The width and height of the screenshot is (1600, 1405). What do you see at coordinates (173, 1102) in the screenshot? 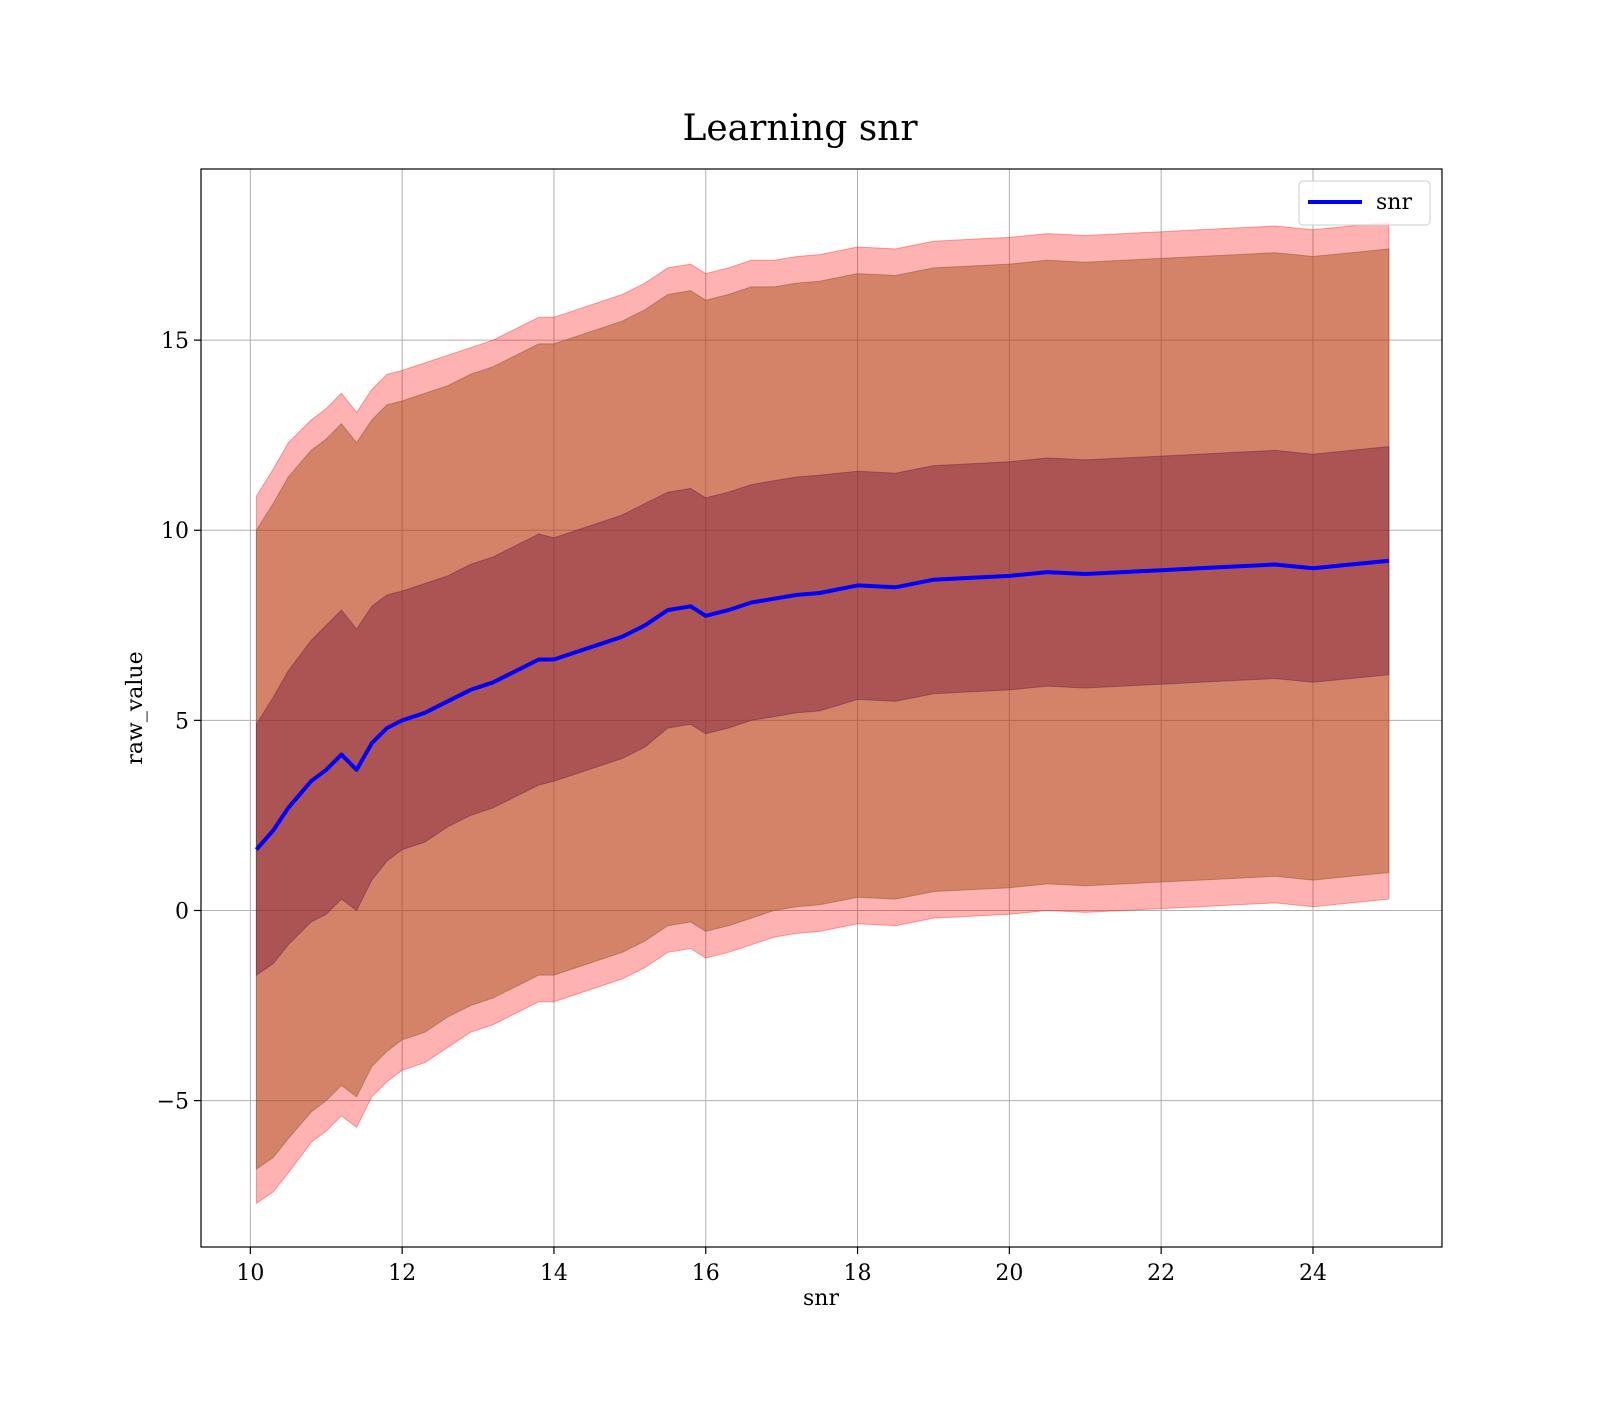
I see `y-tick-label: −5` at bounding box center [173, 1102].